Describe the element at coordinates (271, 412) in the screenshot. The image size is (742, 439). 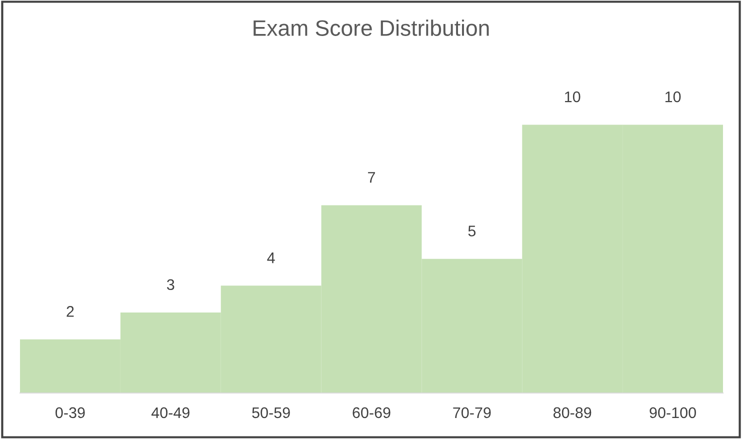
I see `x-tick-label: 50-59` at that location.